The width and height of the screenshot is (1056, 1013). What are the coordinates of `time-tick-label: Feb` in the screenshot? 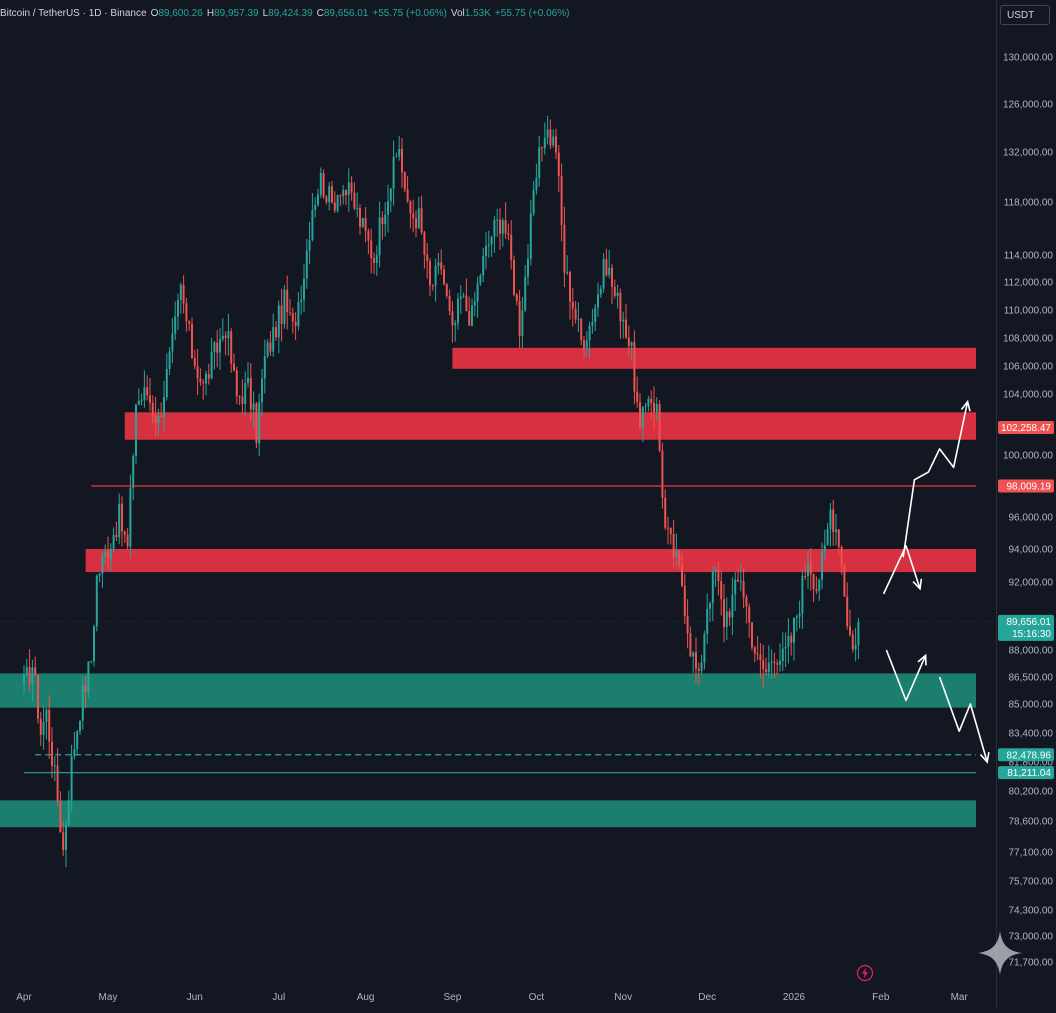 It's located at (881, 997).